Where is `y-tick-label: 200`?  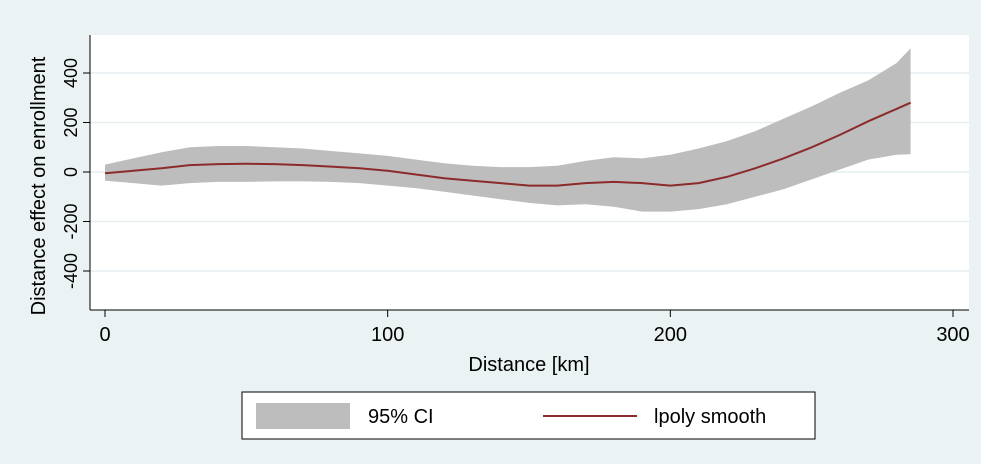 y-tick-label: 200 is located at coordinates (71, 122).